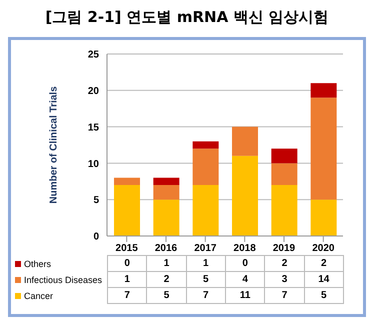 The width and height of the screenshot is (374, 333). Describe the element at coordinates (205, 248) in the screenshot. I see `x-tick-label: 2017` at that location.